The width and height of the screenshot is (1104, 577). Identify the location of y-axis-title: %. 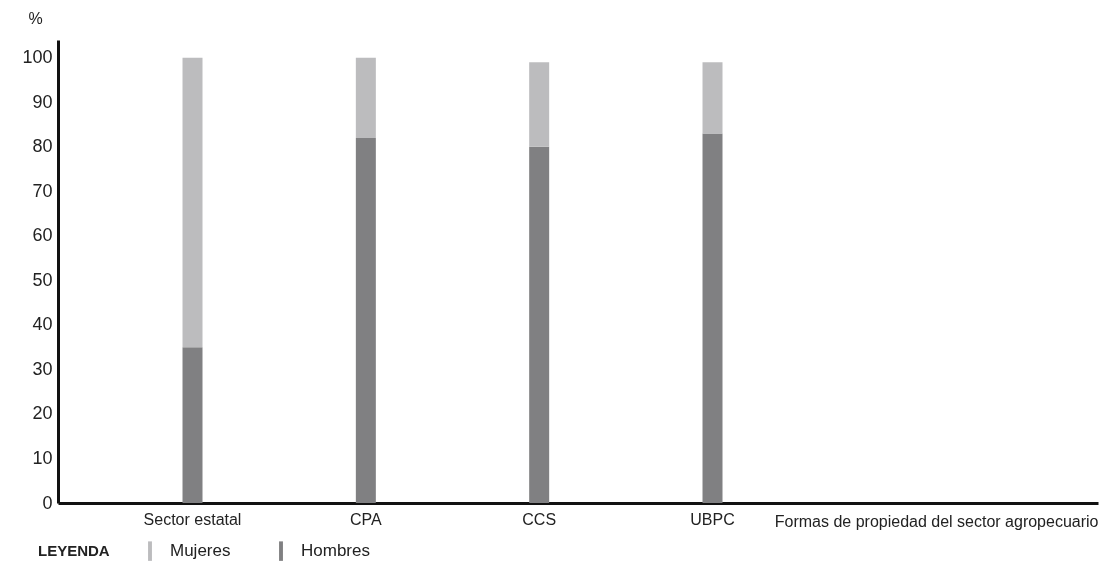
(35, 18).